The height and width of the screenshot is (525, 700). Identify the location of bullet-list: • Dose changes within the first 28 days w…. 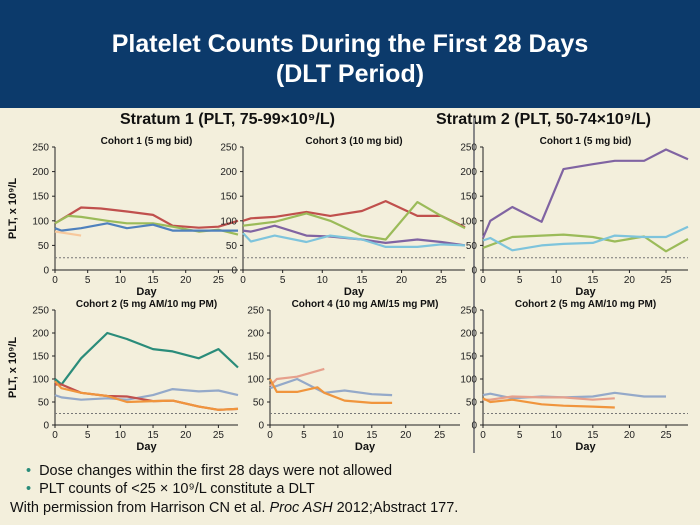
(209, 480).